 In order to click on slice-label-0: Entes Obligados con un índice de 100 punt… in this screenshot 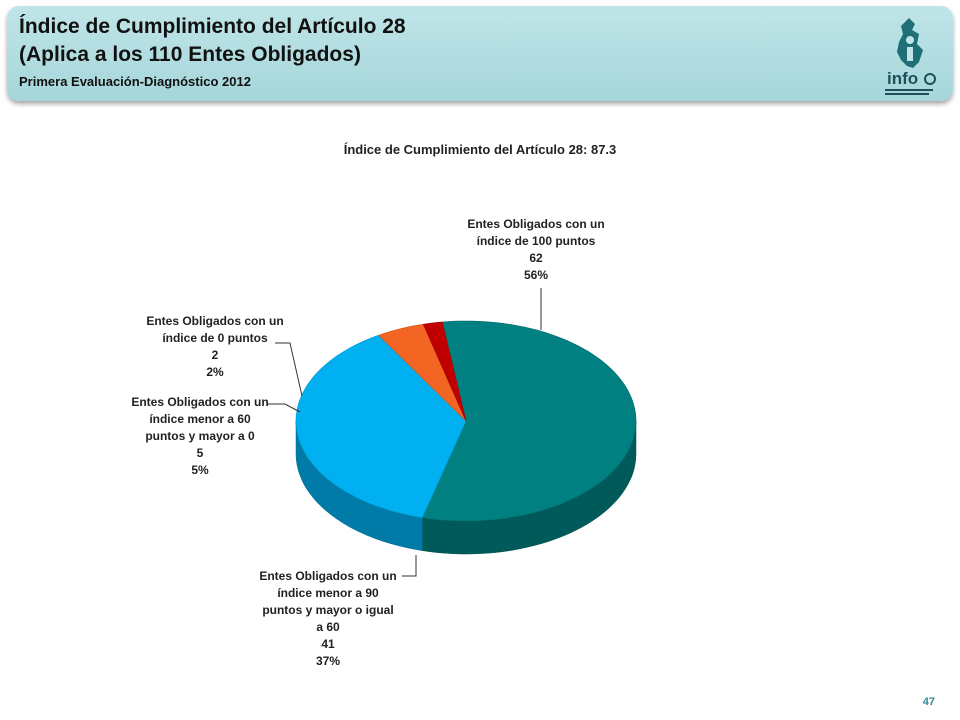, I will do `click(536, 250)`.